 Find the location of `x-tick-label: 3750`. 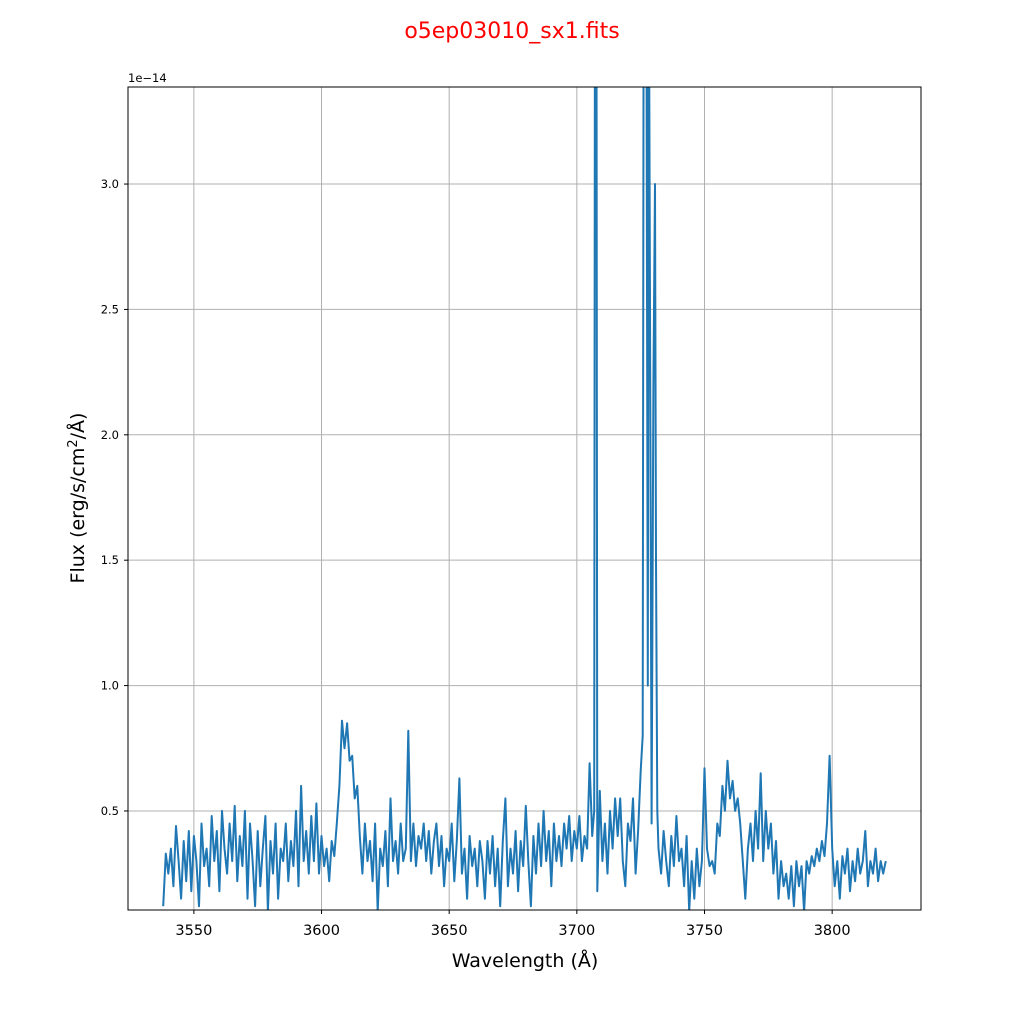

x-tick-label: 3750 is located at coordinates (704, 931).